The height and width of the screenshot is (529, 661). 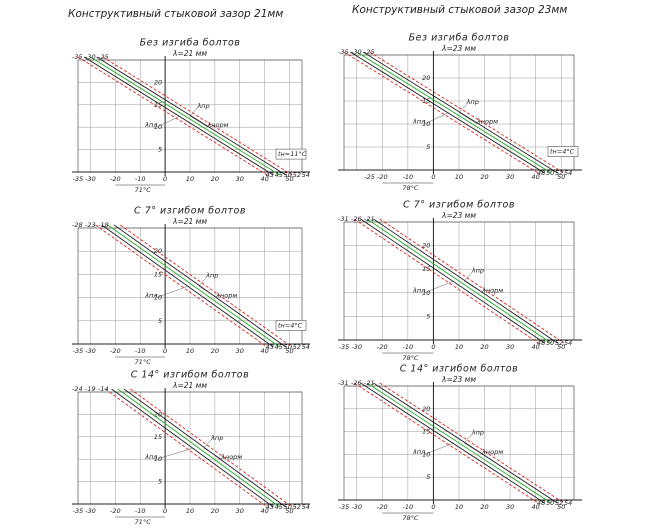 What do you see at coordinates (433, 177) in the screenshot?
I see `x-tick-label: 0` at bounding box center [433, 177].